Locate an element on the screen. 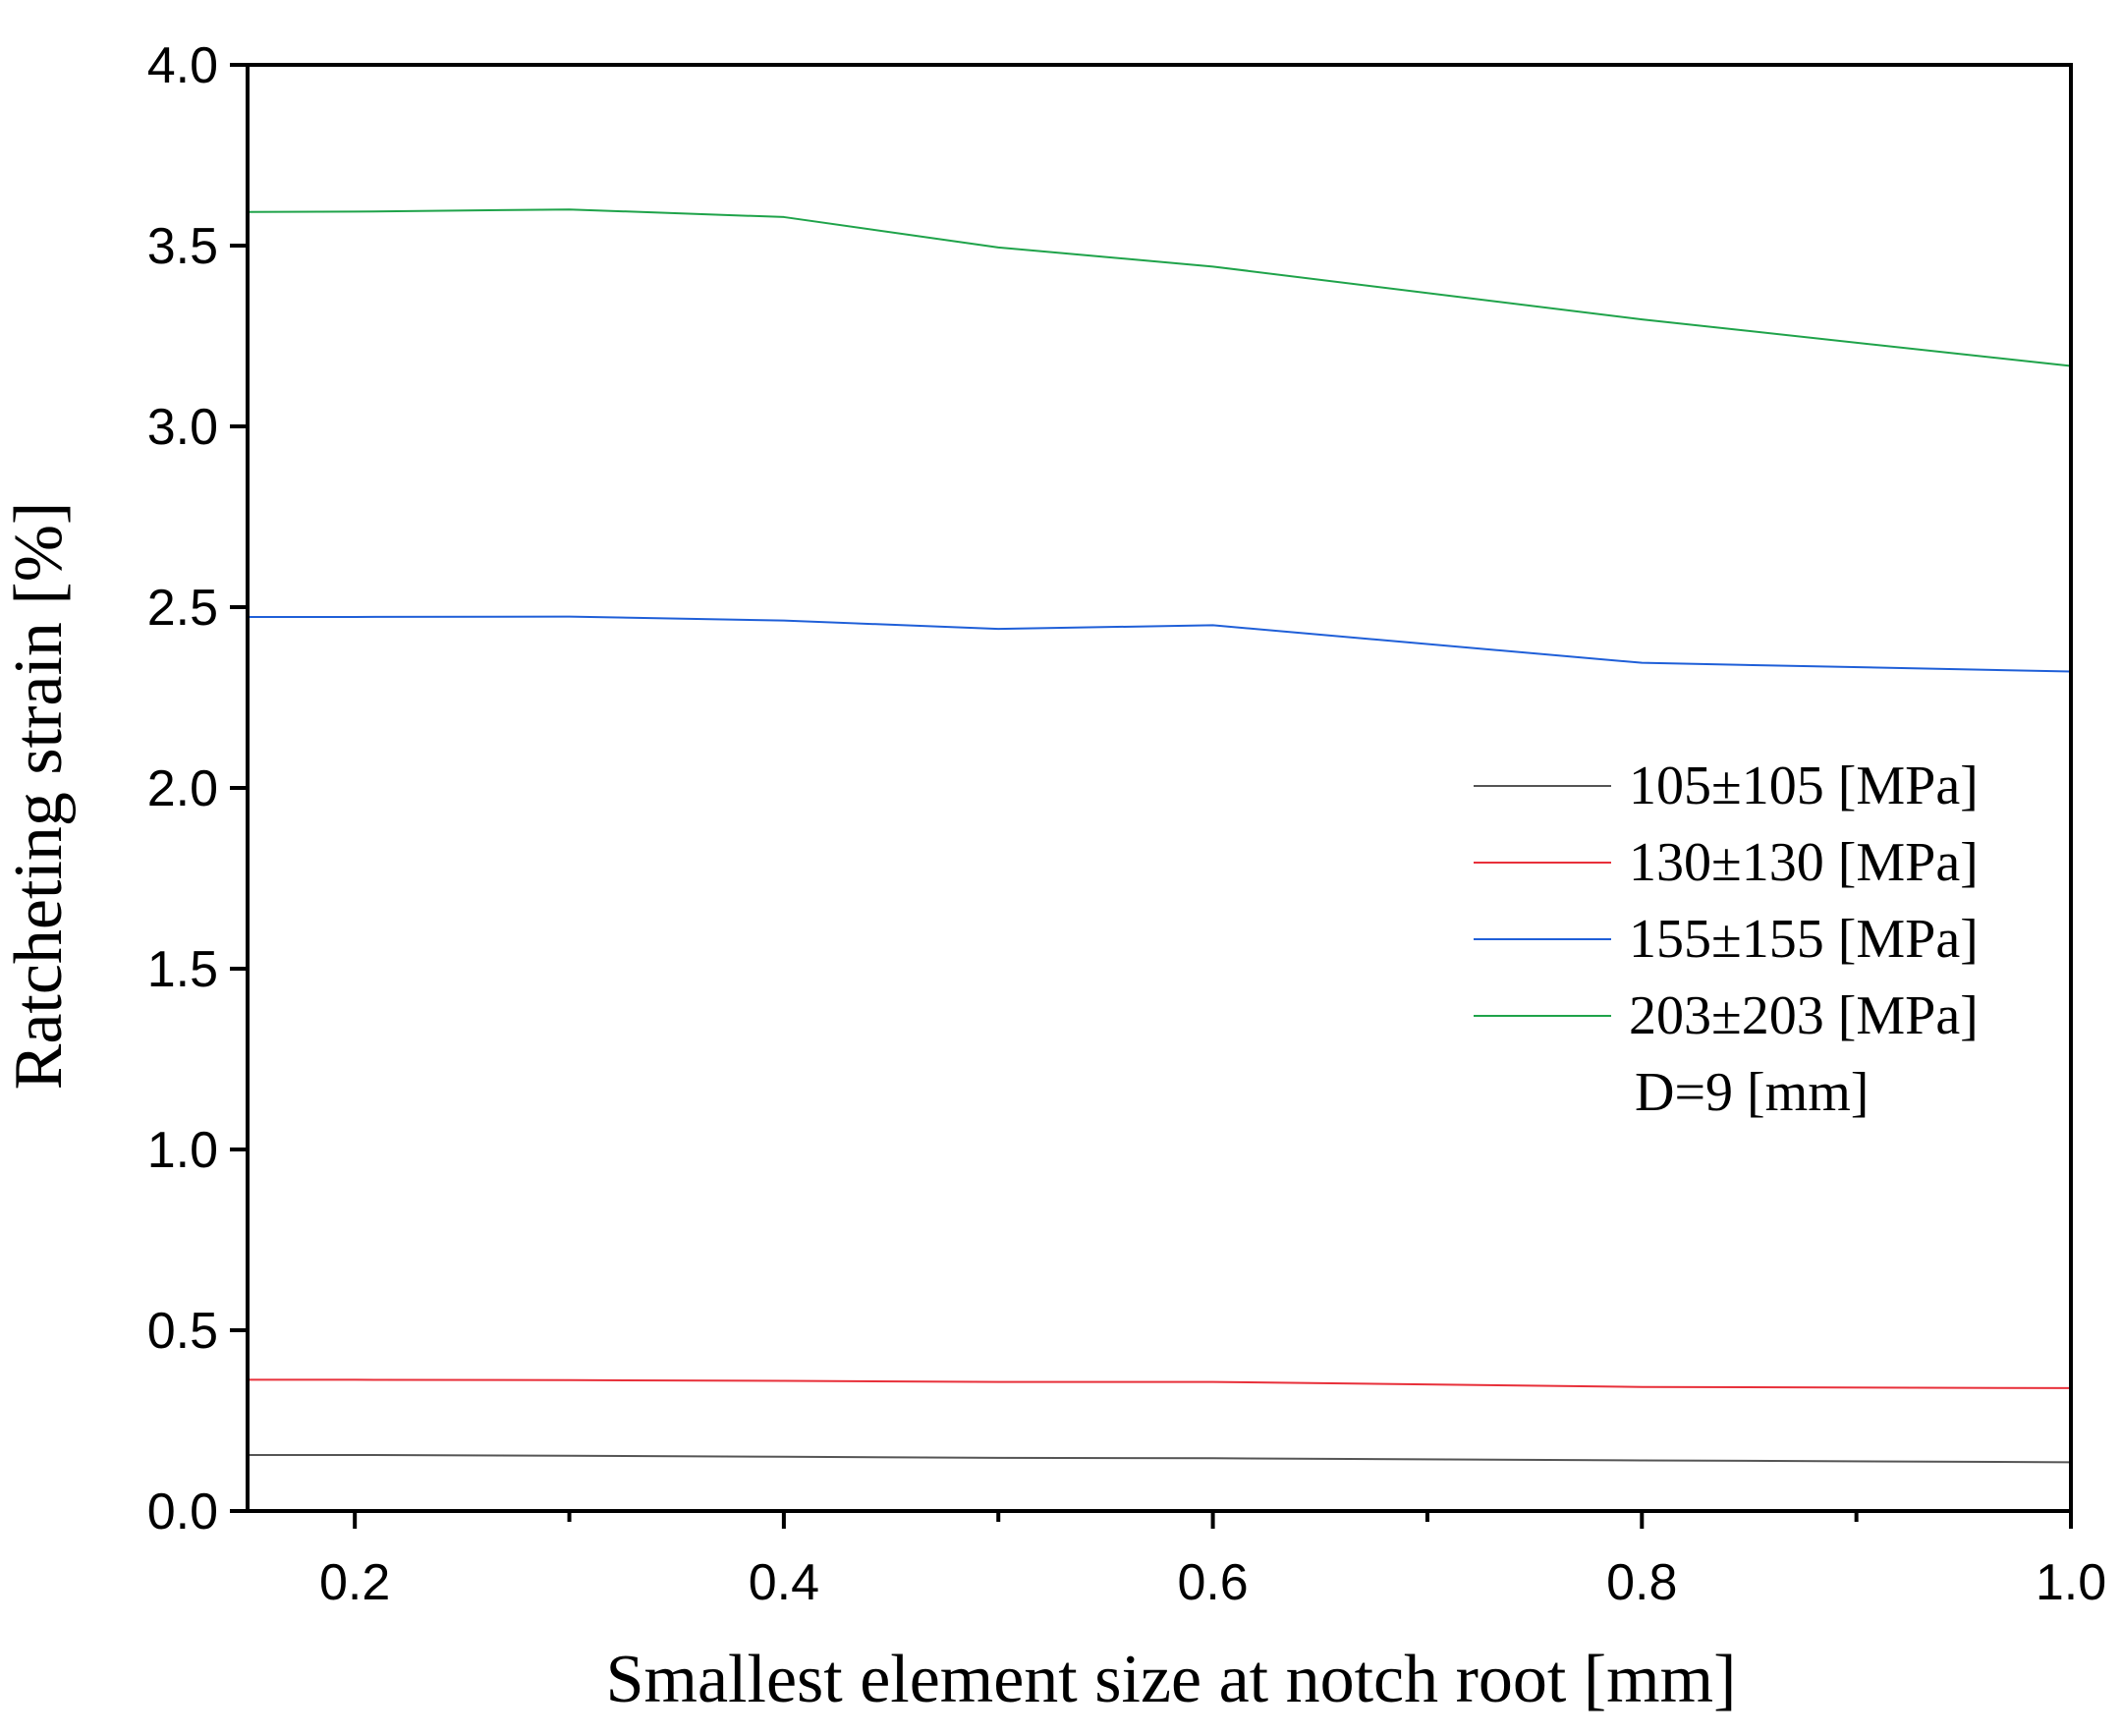 The width and height of the screenshot is (2122, 1736). x-tick-label: 1.0 is located at coordinates (2071, 1582).